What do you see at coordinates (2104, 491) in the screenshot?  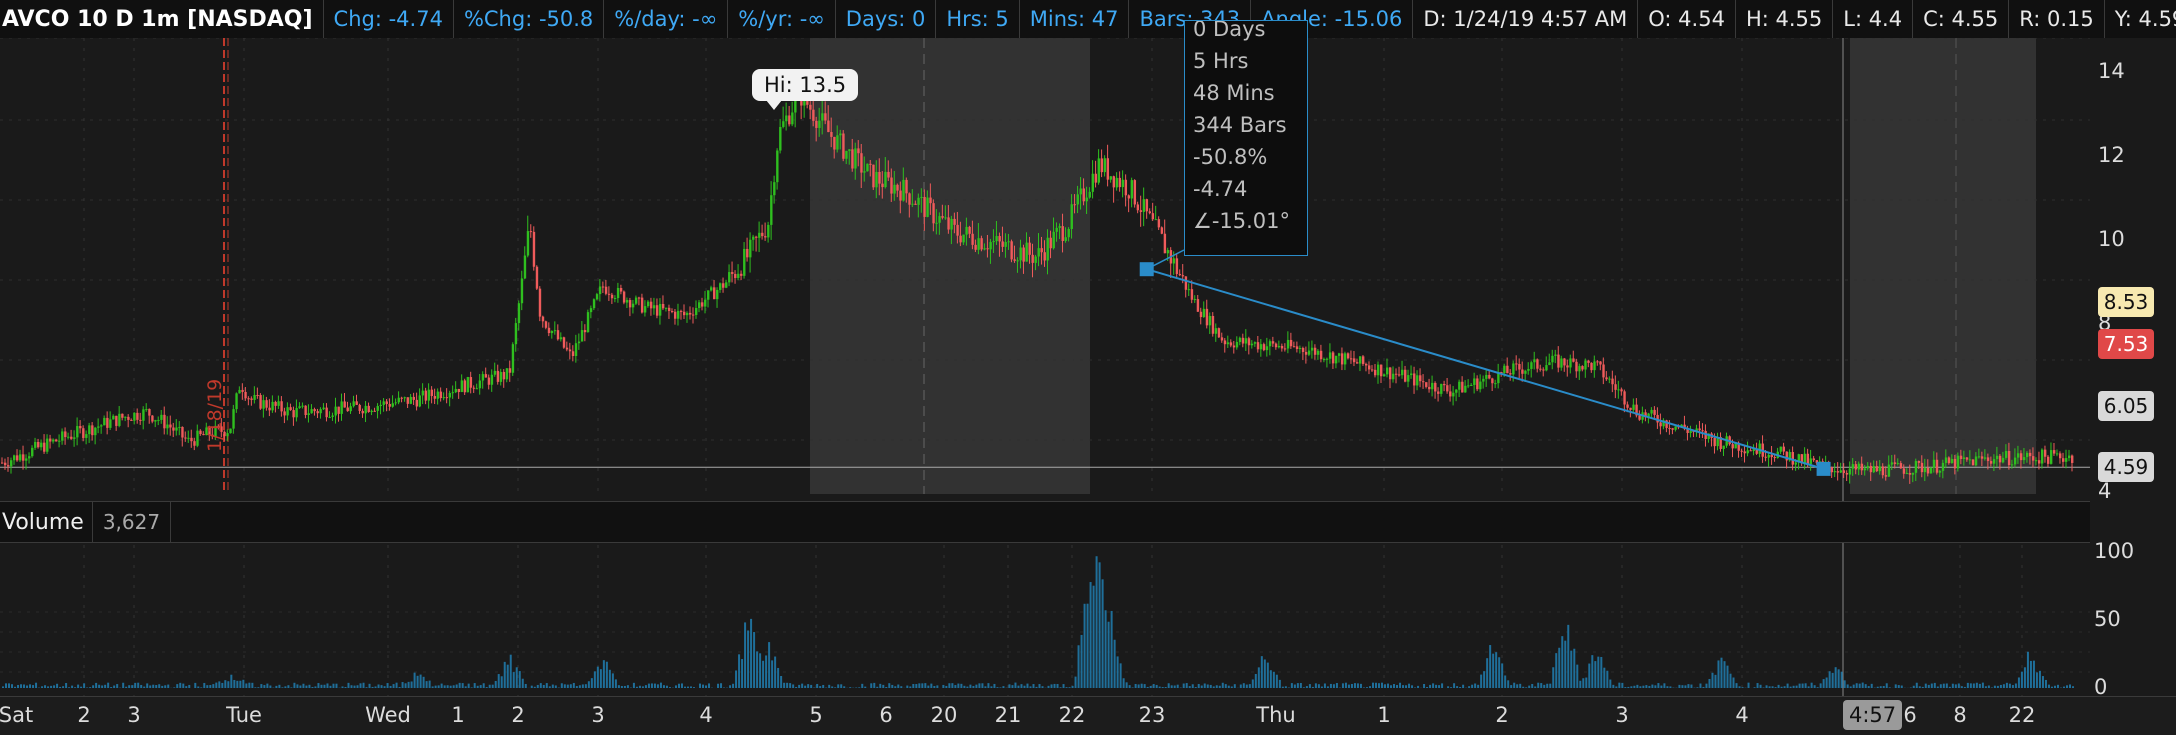 I see `price-tick: 4` at bounding box center [2104, 491].